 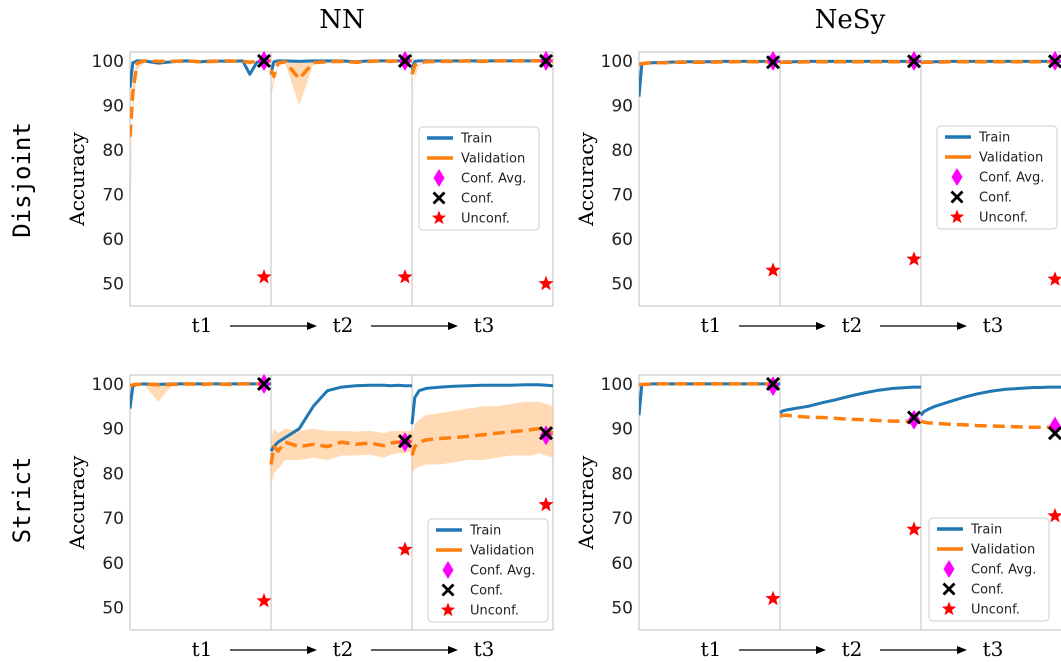 What do you see at coordinates (113, 240) in the screenshot?
I see `y-tick-label: 60` at bounding box center [113, 240].